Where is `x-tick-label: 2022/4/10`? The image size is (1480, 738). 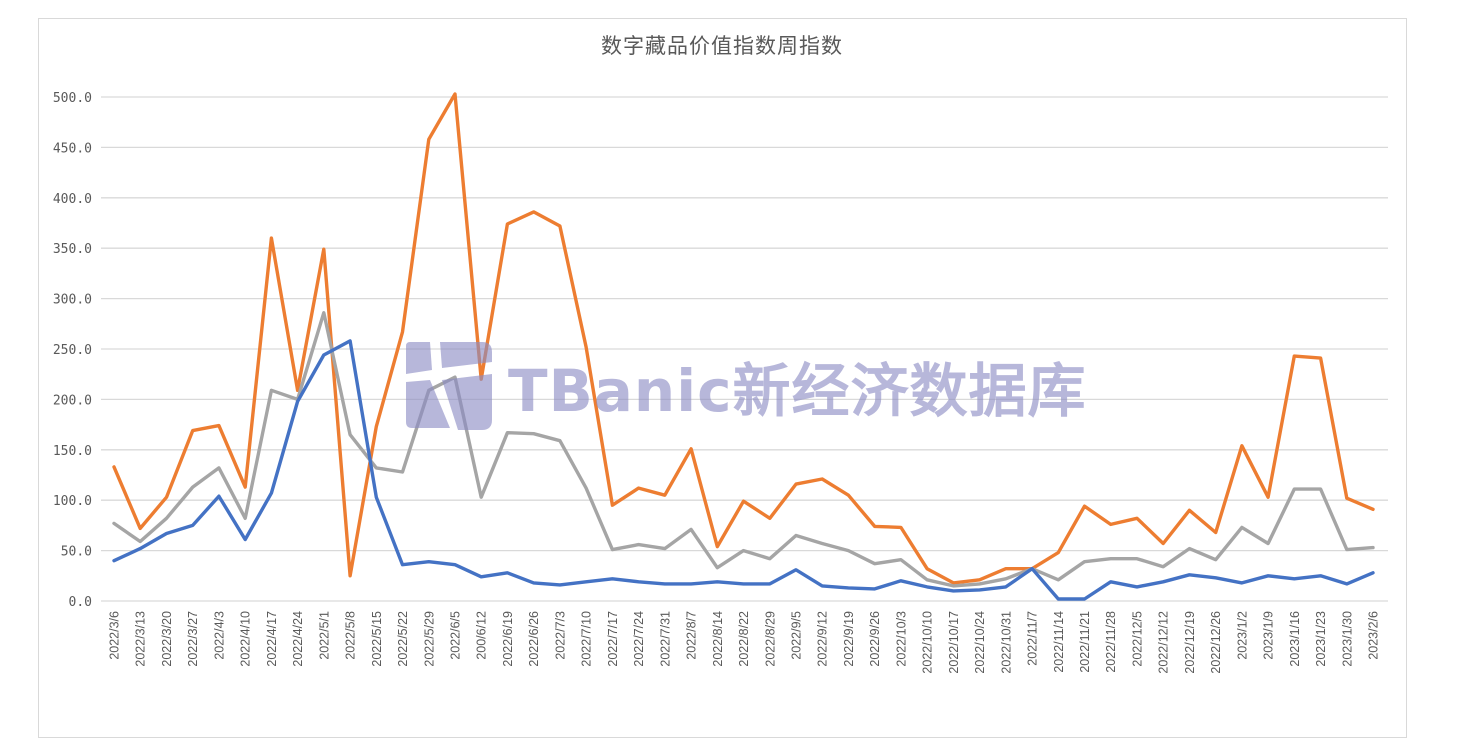 x-tick-label: 2022/4/10 is located at coordinates (246, 639).